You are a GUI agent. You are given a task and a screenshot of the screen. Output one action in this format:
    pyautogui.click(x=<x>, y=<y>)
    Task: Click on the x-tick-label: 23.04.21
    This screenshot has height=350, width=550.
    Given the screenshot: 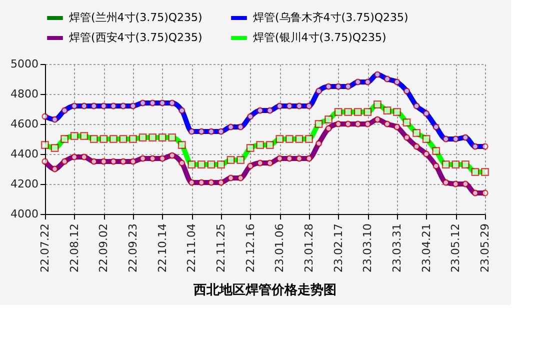 What is the action you would take?
    pyautogui.click(x=426, y=248)
    